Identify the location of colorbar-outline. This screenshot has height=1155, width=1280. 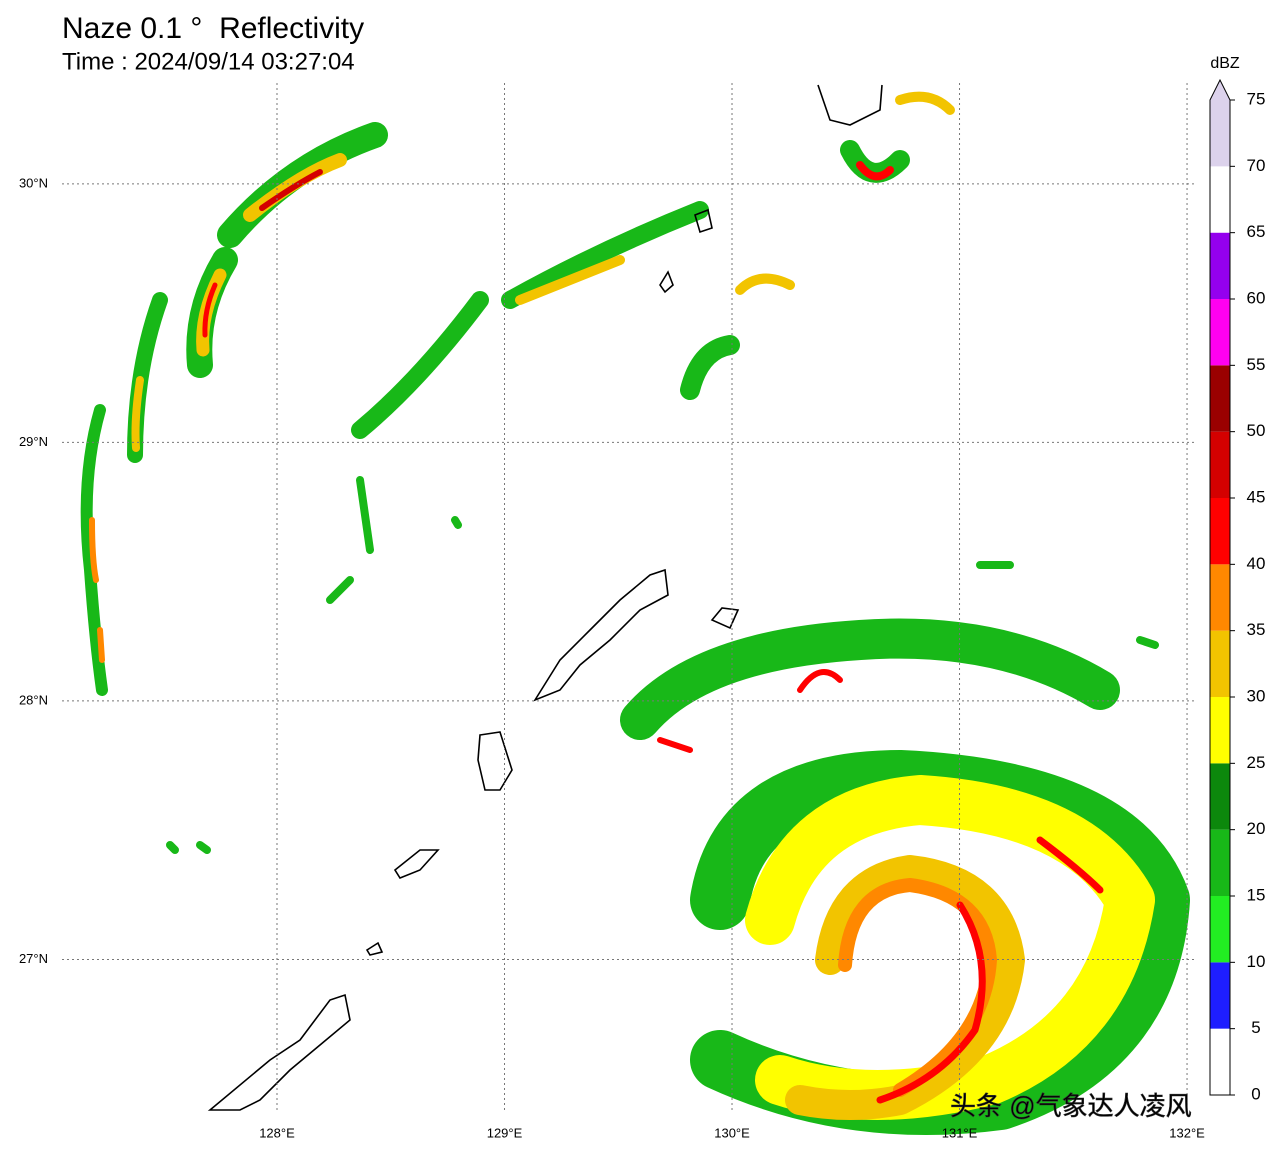
(1220, 587).